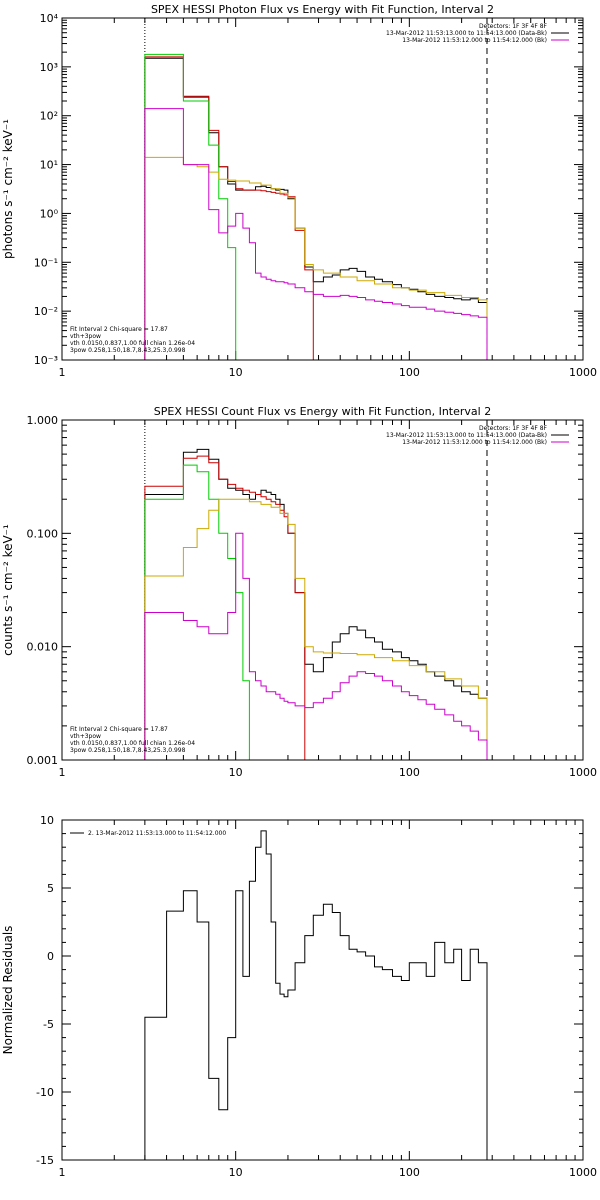 This screenshot has width=600, height=1200. Describe the element at coordinates (43, 647) in the screenshot. I see `y-tick-label: 0.010` at that location.